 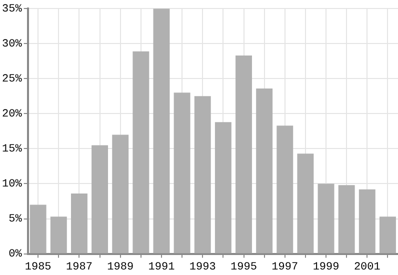 What do you see at coordinates (38, 267) in the screenshot?
I see `x-tick-label: 1985` at bounding box center [38, 267].